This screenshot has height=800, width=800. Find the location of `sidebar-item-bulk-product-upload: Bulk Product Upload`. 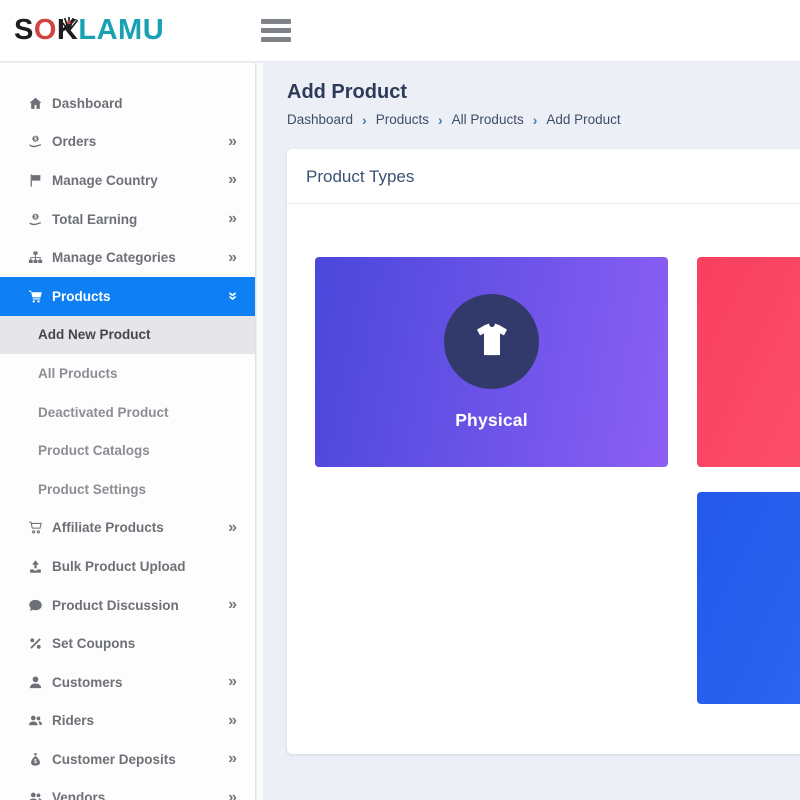

sidebar-item-bulk-product-upload: Bulk Product Upload is located at coordinates (127, 566).